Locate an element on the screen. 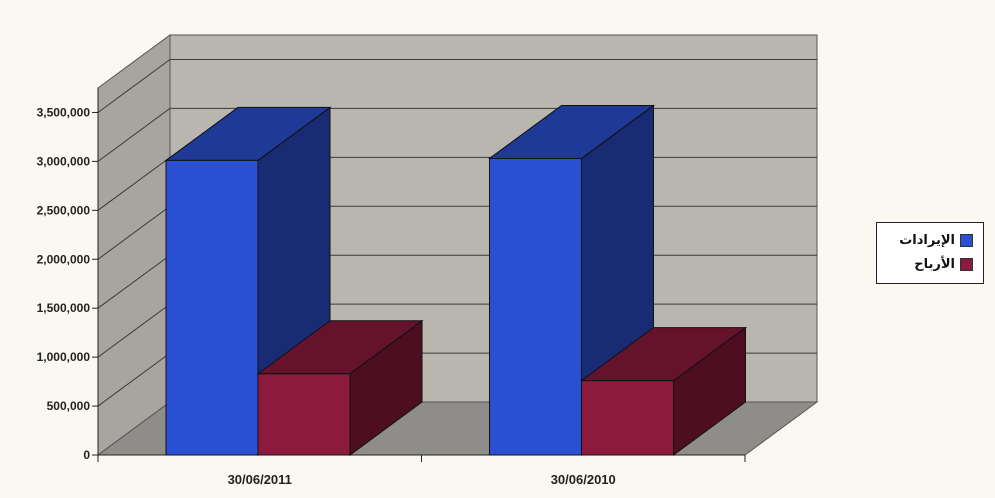 Image resolution: width=995 pixels, height=498 pixels. x-tick-label: 30/06/2011 is located at coordinates (260, 479).